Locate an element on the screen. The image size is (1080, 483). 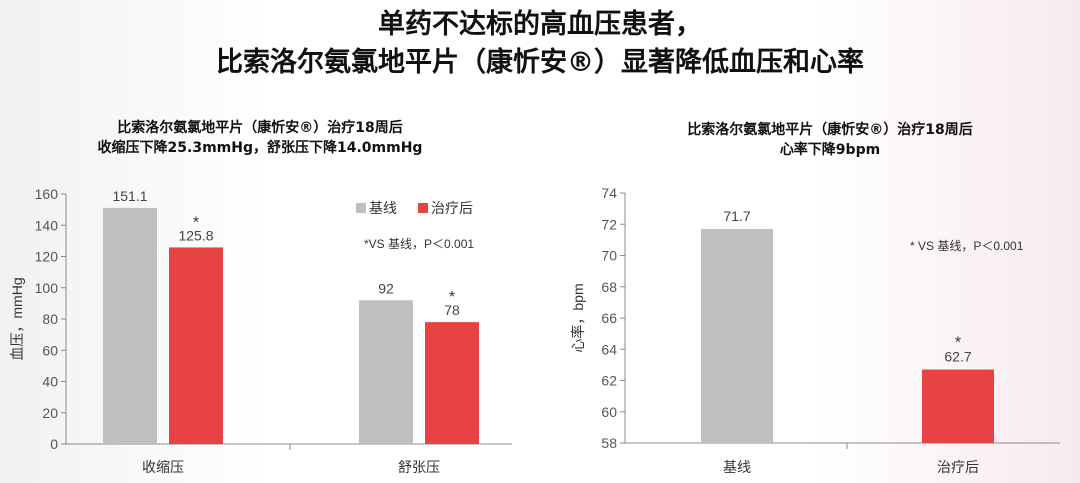
bp-data-label: 151.1 is located at coordinates (129, 196).